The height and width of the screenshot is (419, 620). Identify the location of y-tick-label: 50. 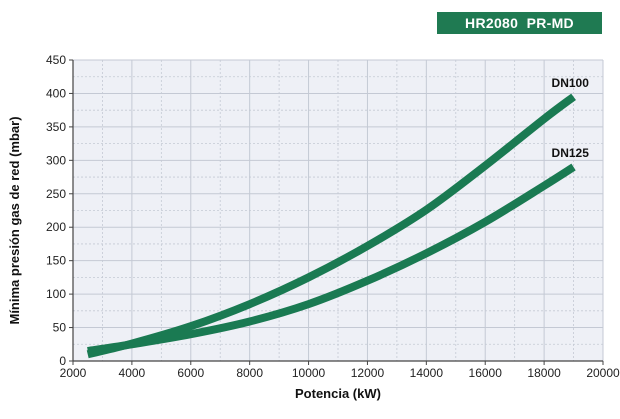
(60, 328).